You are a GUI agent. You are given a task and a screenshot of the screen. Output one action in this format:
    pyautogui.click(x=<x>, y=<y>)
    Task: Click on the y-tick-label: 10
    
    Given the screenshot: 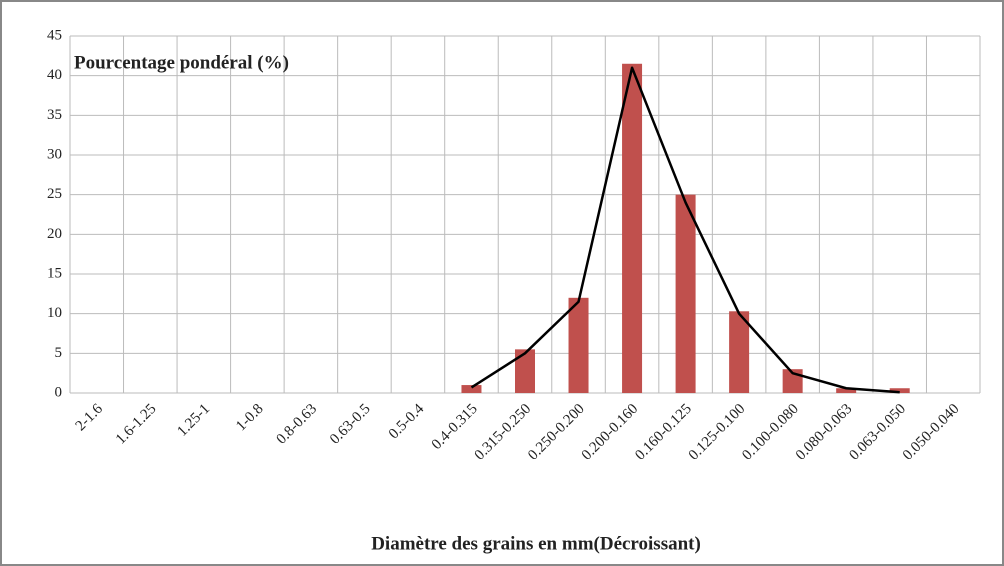 What is the action you would take?
    pyautogui.click(x=54, y=313)
    